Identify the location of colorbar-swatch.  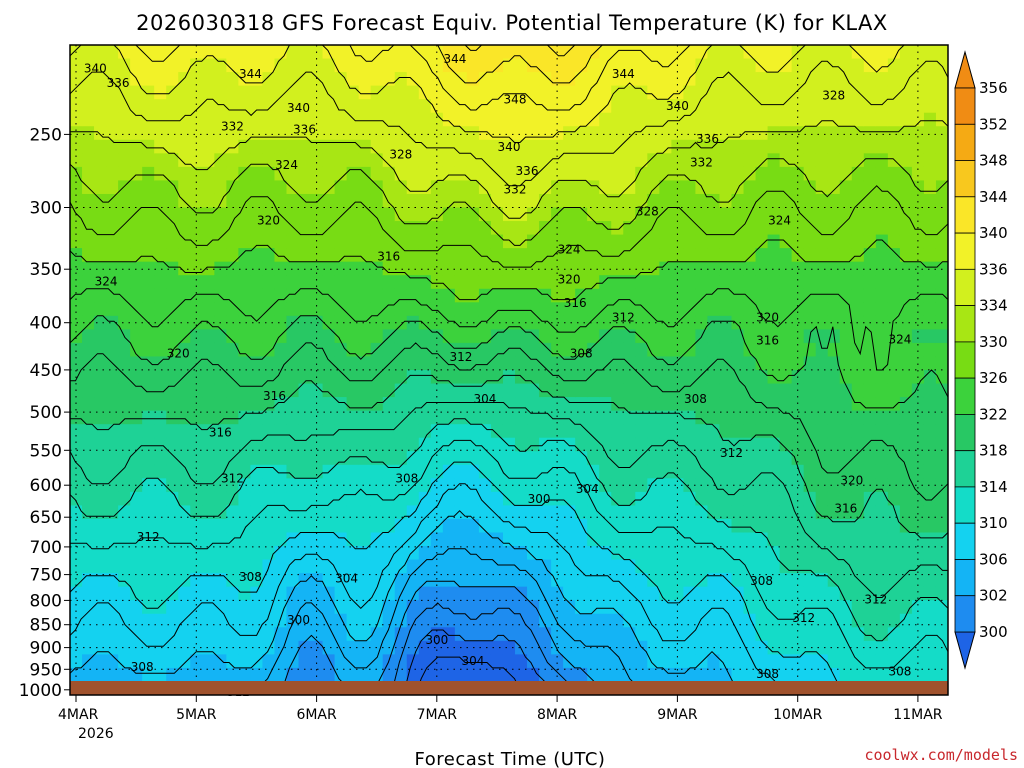
(965, 578).